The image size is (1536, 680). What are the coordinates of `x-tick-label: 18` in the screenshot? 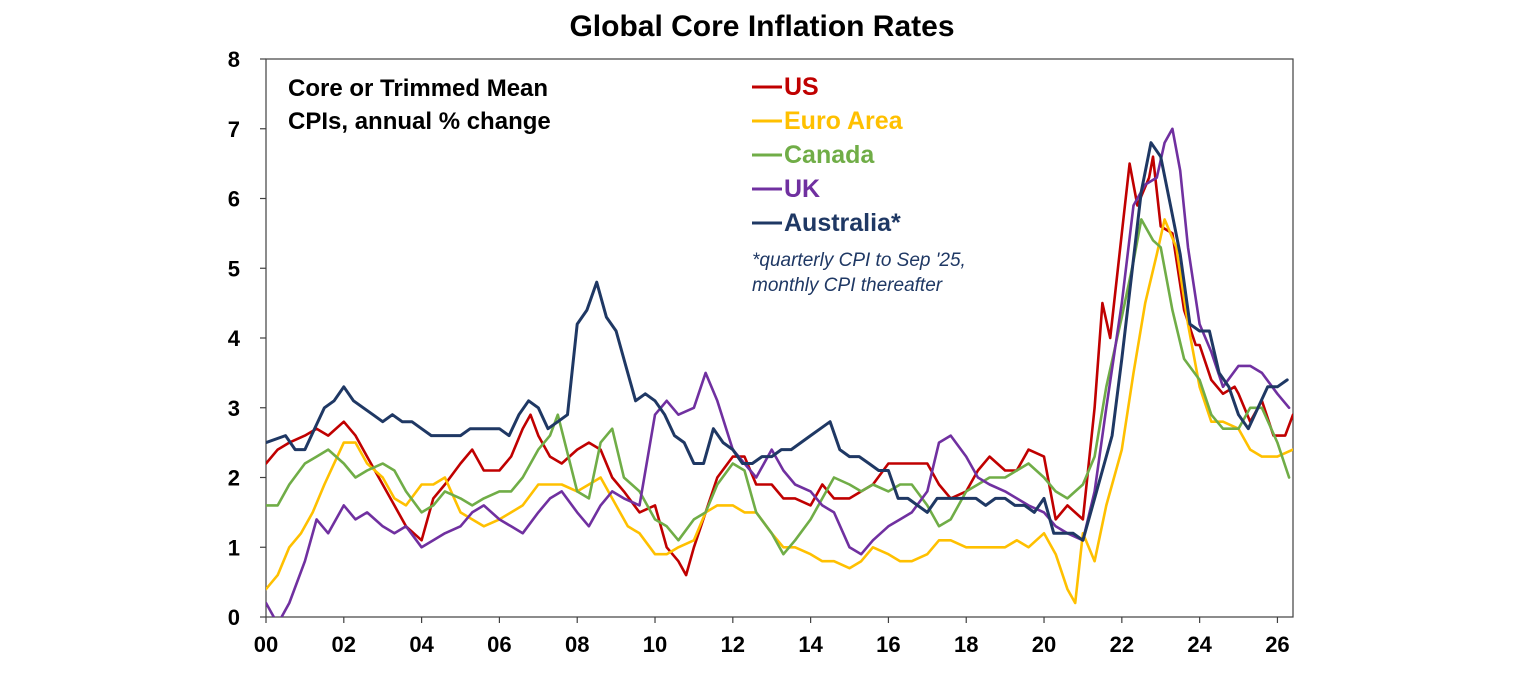 It's located at (966, 644).